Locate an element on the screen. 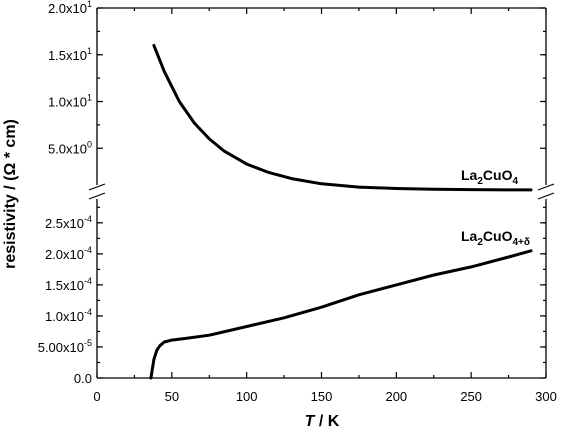 Image resolution: width=562 pixels, height=432 pixels. x-tick-label: 250 is located at coordinates (471, 396).